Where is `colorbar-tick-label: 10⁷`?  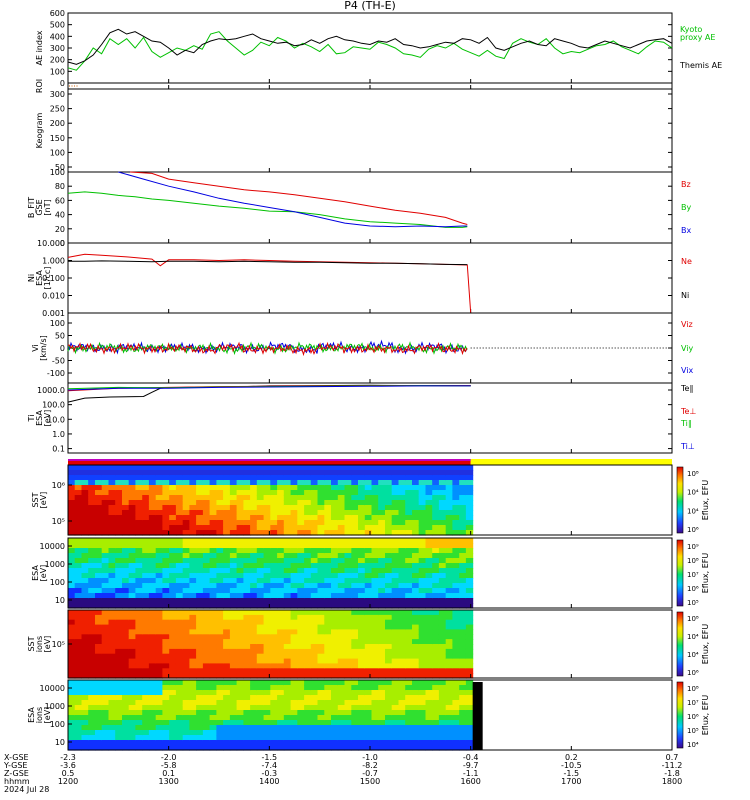
colorbar-tick-label: 10⁷ is located at coordinates (693, 575).